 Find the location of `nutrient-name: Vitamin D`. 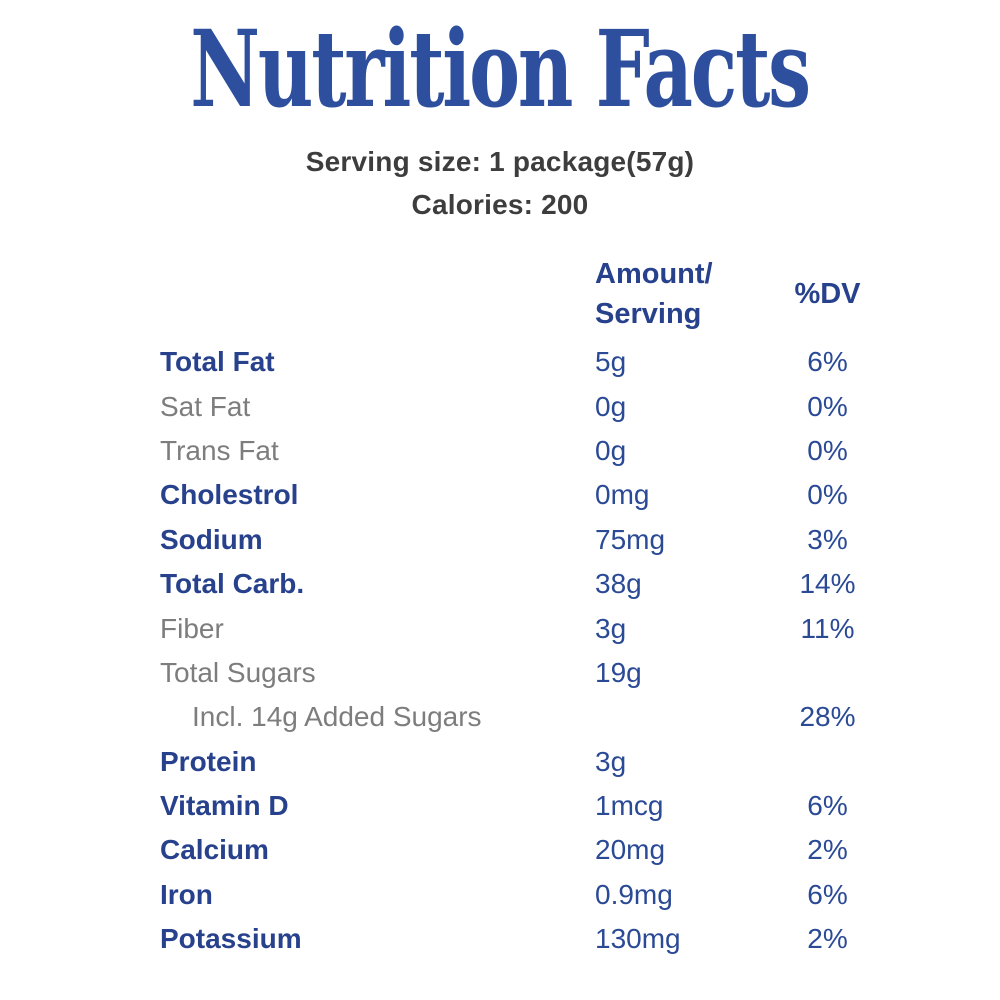

nutrient-name: Vitamin D is located at coordinates (224, 806).